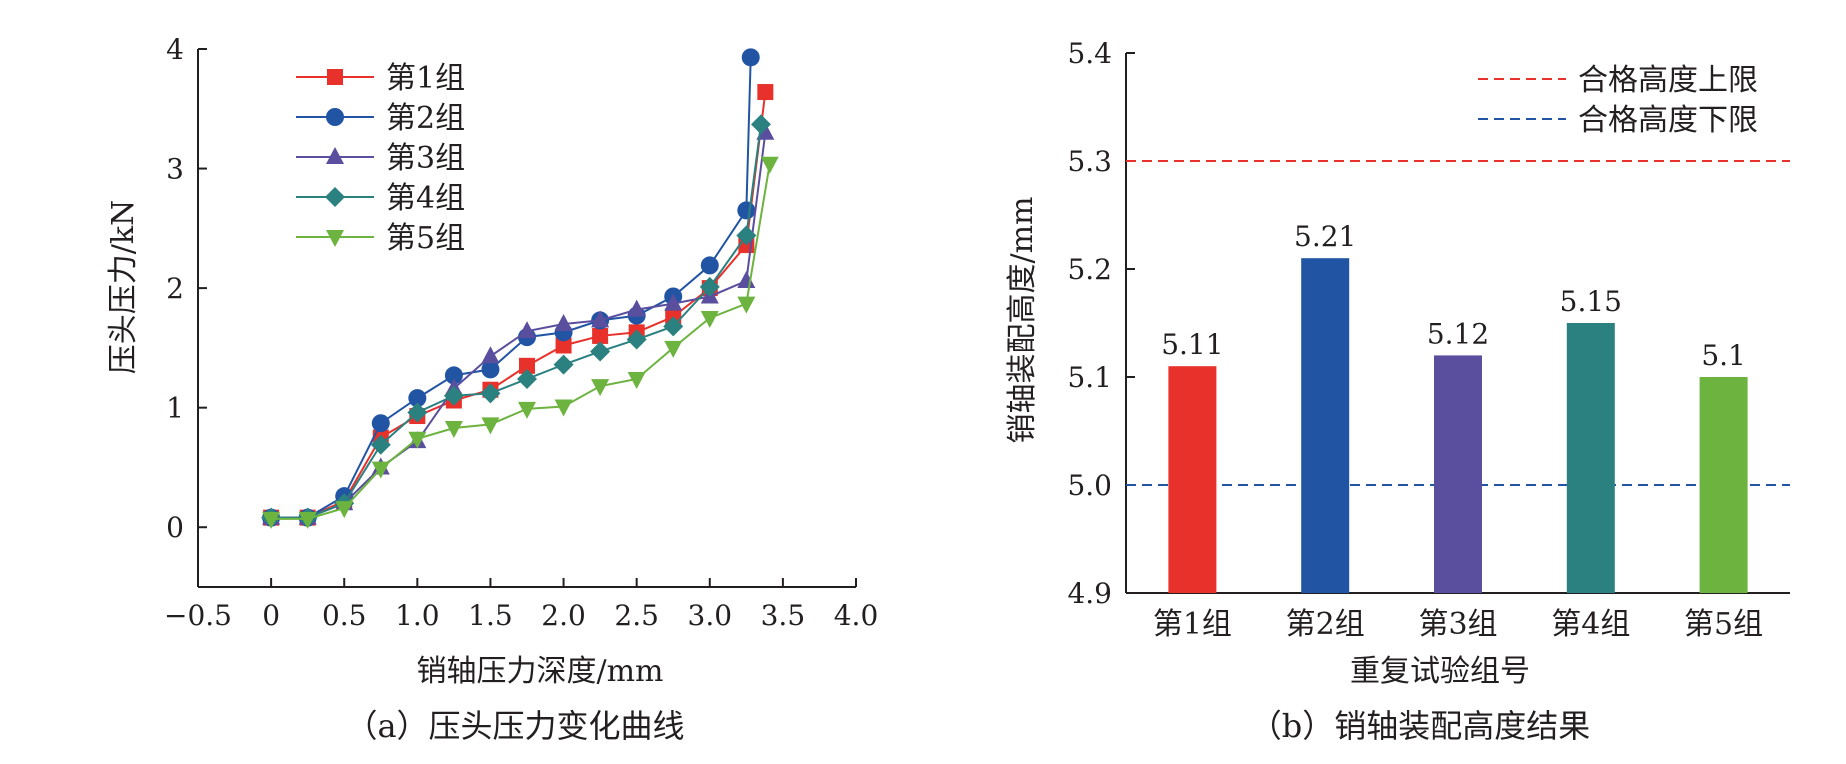 The width and height of the screenshot is (1846, 764). I want to click on legend-label-ref-1: 合格高度上限, so click(1668, 80).